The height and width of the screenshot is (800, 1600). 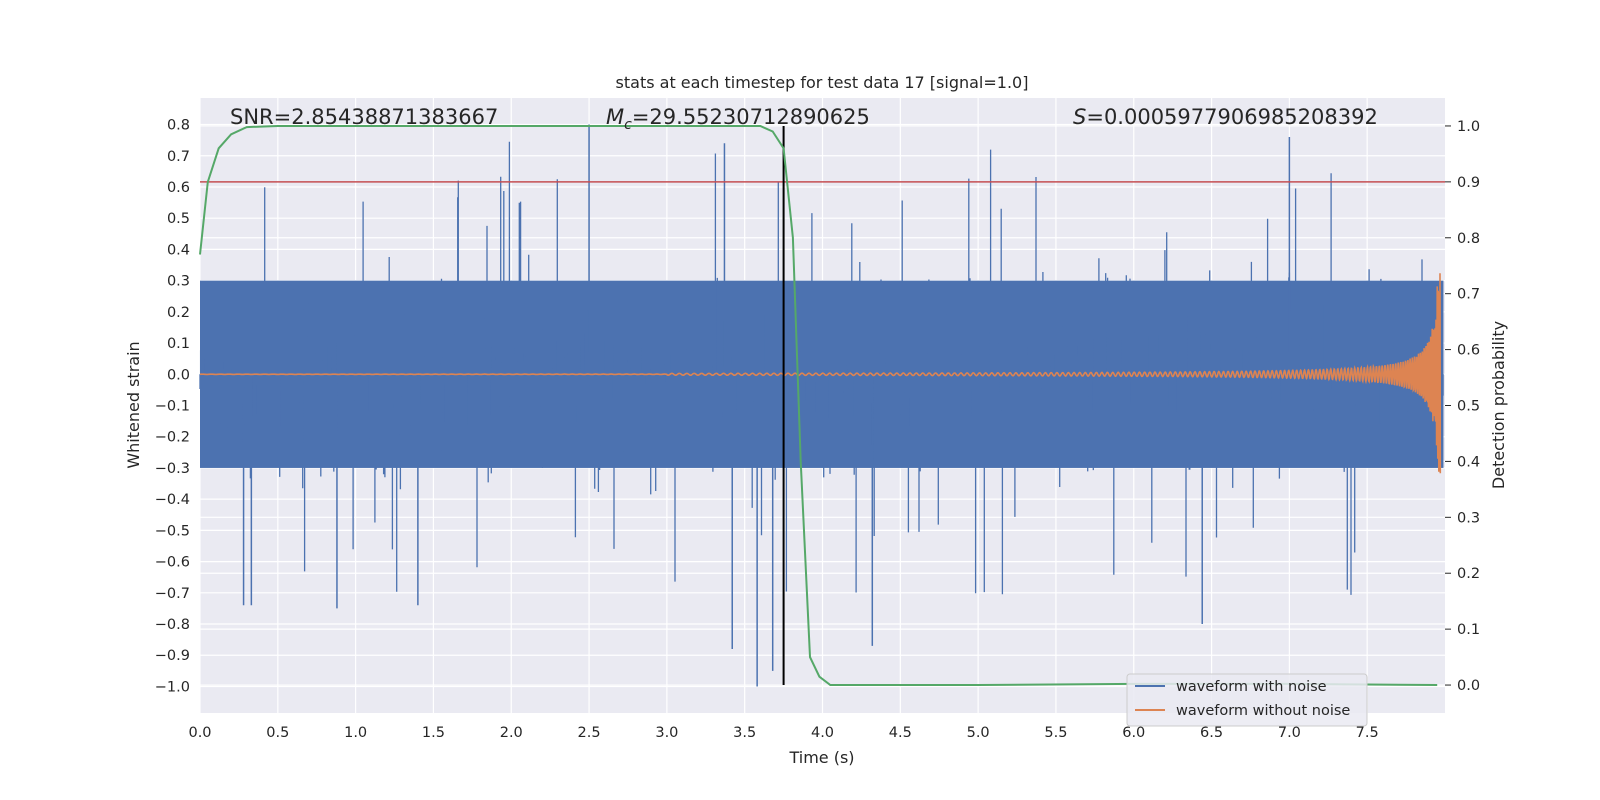 What do you see at coordinates (1468, 351) in the screenshot?
I see `y2-tick-label: 0.6` at bounding box center [1468, 351].